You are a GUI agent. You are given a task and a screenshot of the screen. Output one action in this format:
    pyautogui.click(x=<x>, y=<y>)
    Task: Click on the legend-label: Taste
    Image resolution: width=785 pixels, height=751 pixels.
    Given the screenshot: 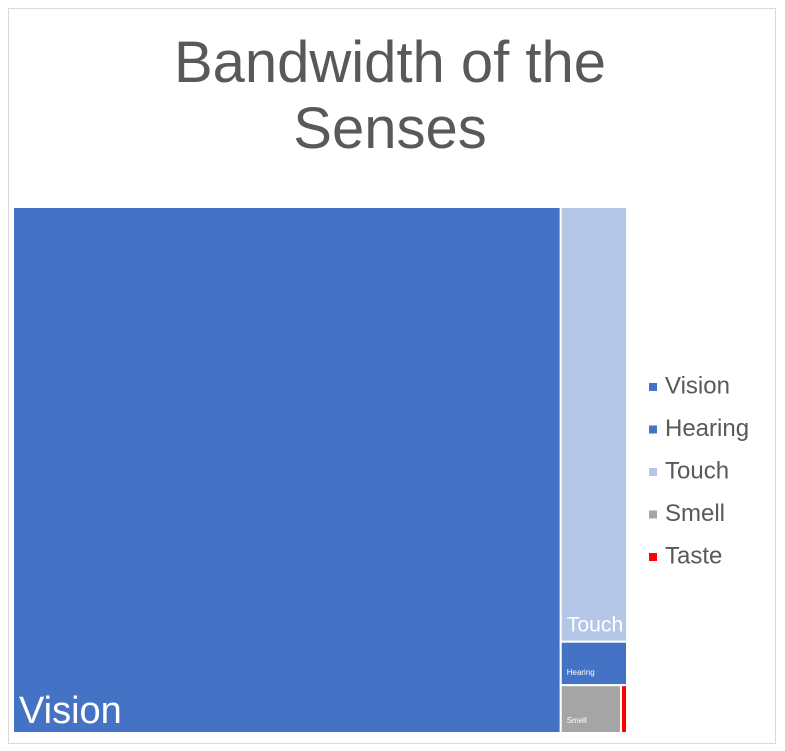 What is the action you would take?
    pyautogui.click(x=693, y=555)
    